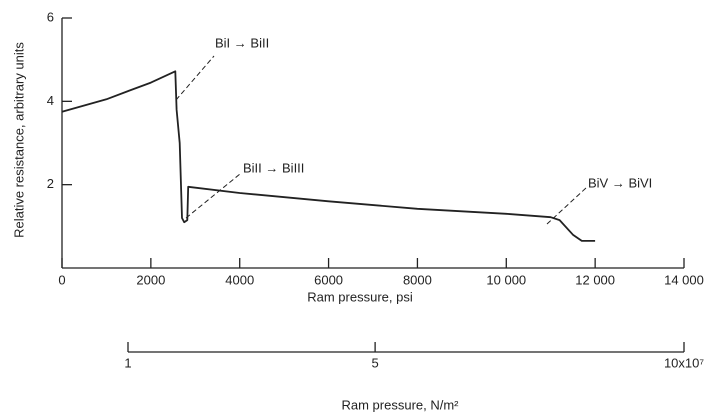  I want to click on x-tick-label: 12 000, so click(595, 279).